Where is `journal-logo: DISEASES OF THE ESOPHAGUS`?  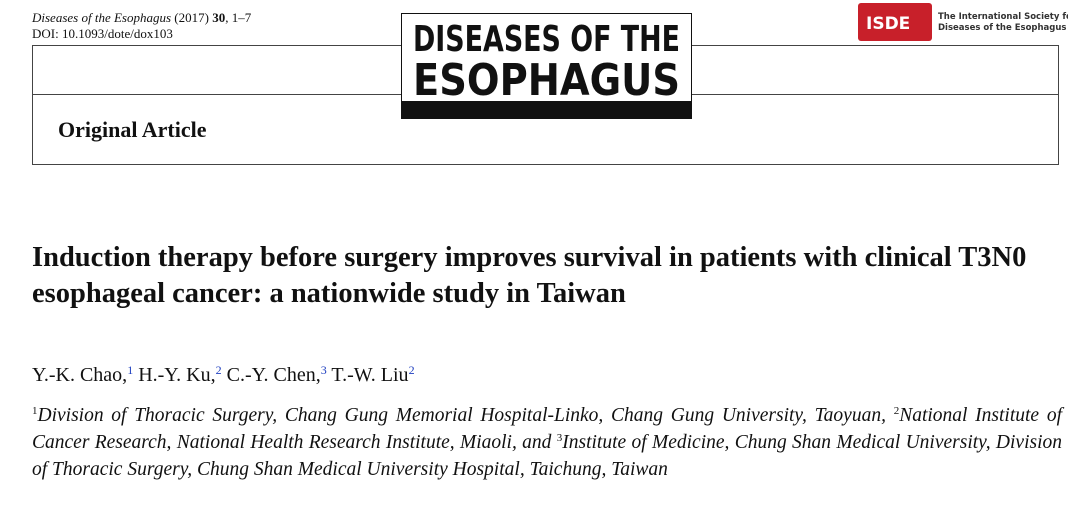
journal-logo: DISEASES OF THE ESOPHAGUS is located at coordinates (546, 66).